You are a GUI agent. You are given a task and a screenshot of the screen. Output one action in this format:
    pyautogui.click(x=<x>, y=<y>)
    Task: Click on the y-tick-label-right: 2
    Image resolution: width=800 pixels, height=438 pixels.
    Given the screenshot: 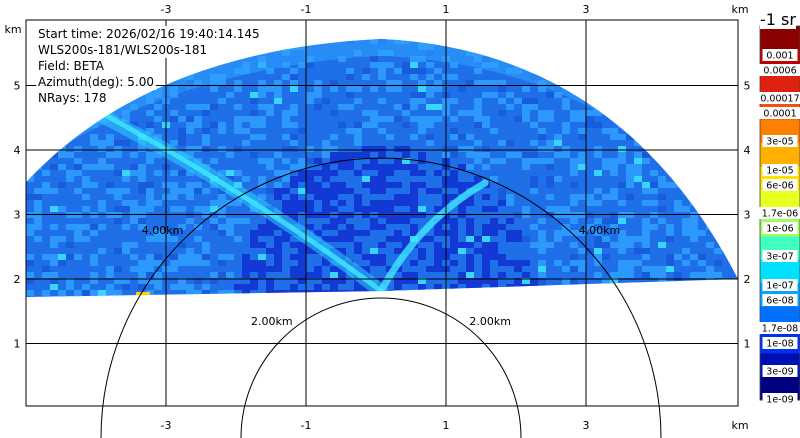 What is the action you would take?
    pyautogui.click(x=747, y=279)
    